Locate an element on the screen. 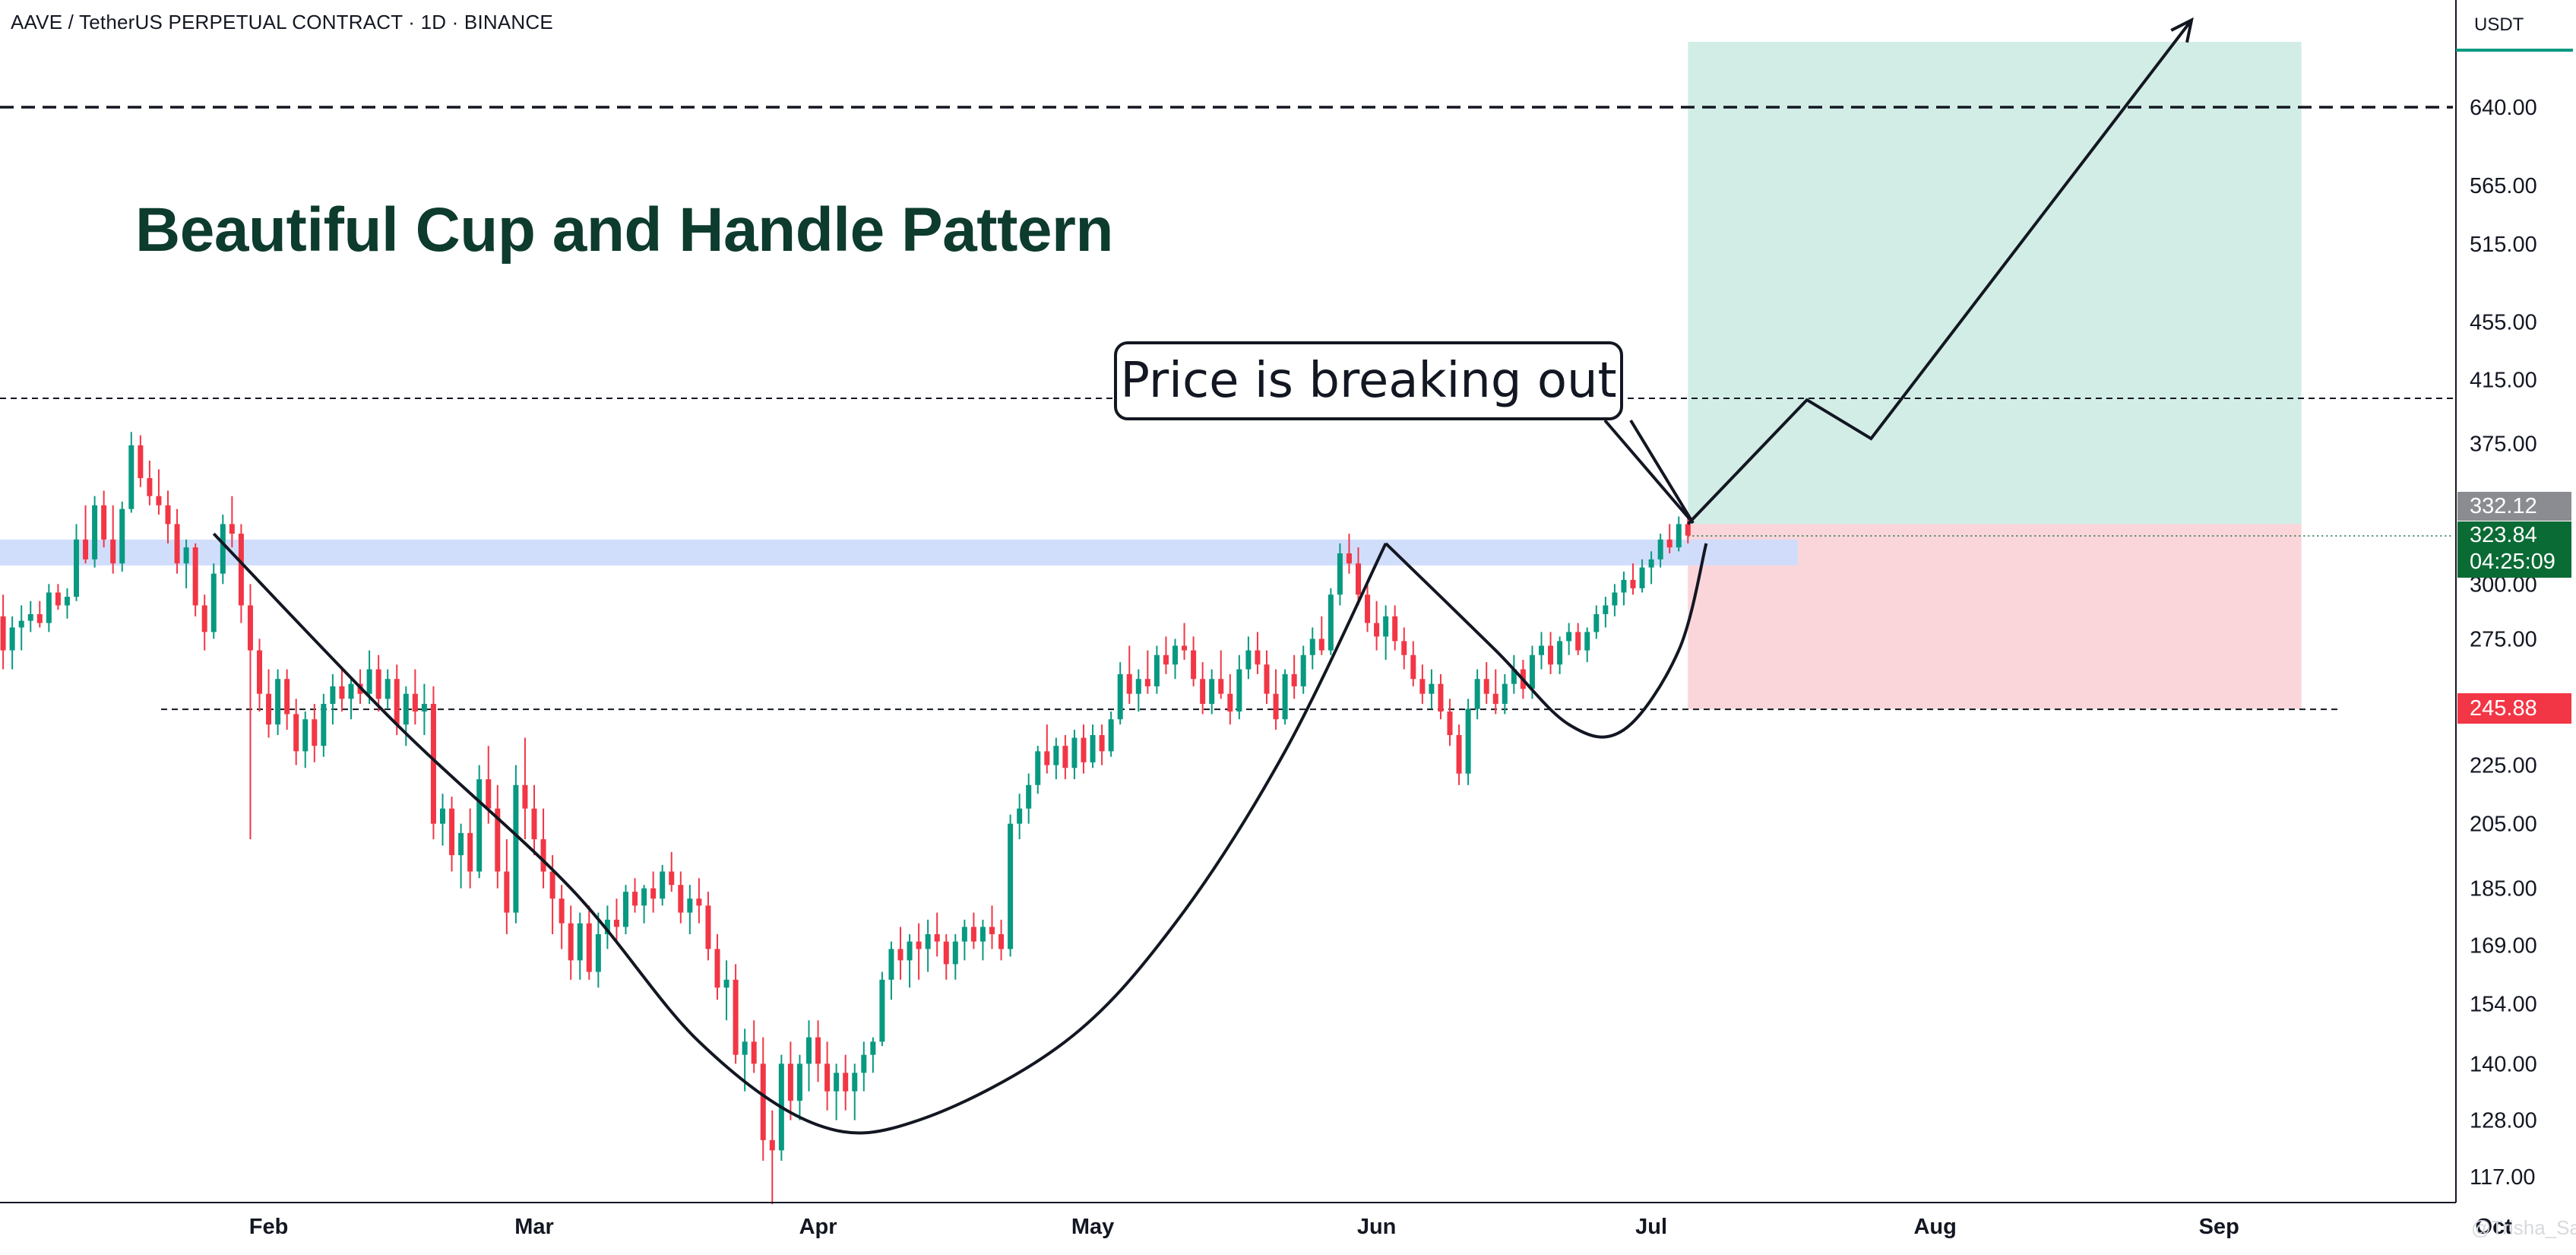 The width and height of the screenshot is (2576, 1255). profit-zone is located at coordinates (1995, 284).